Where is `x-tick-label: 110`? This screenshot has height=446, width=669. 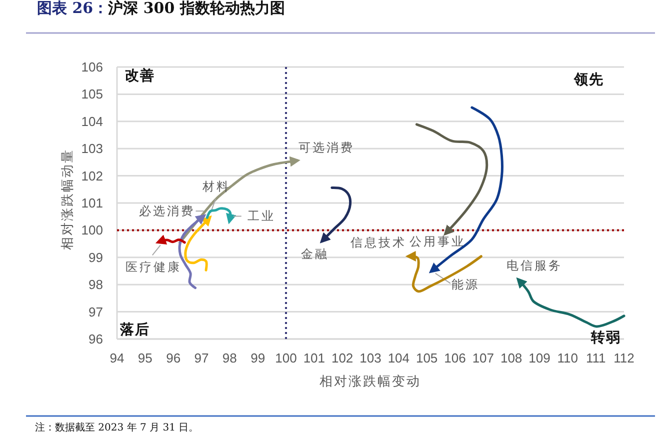
x-tick-label: 110 is located at coordinates (567, 358).